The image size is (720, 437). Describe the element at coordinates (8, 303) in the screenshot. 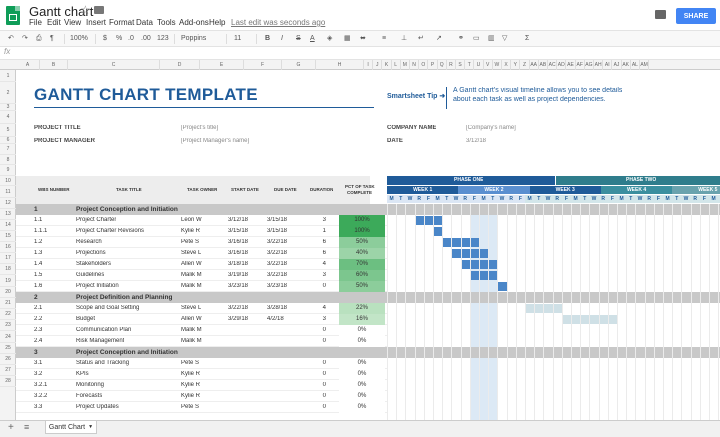

I see `row-header-21: 21` at that location.